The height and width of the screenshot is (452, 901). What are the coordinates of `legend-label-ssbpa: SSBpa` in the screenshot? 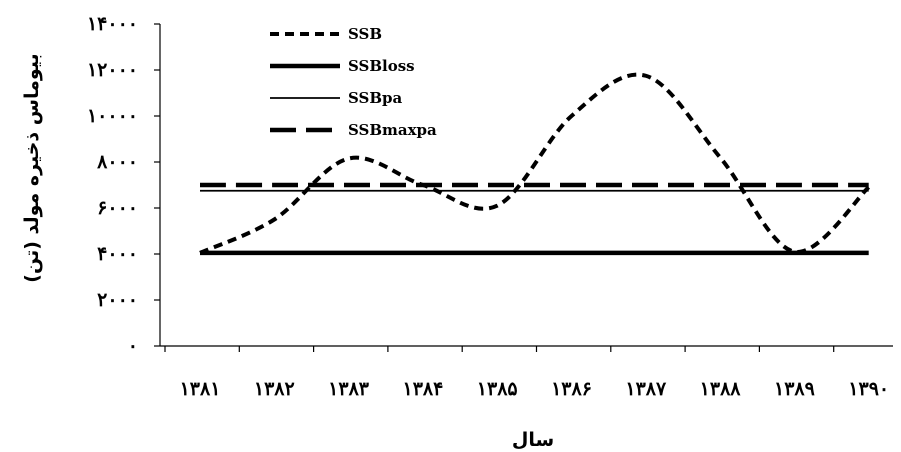 It's located at (375, 98).